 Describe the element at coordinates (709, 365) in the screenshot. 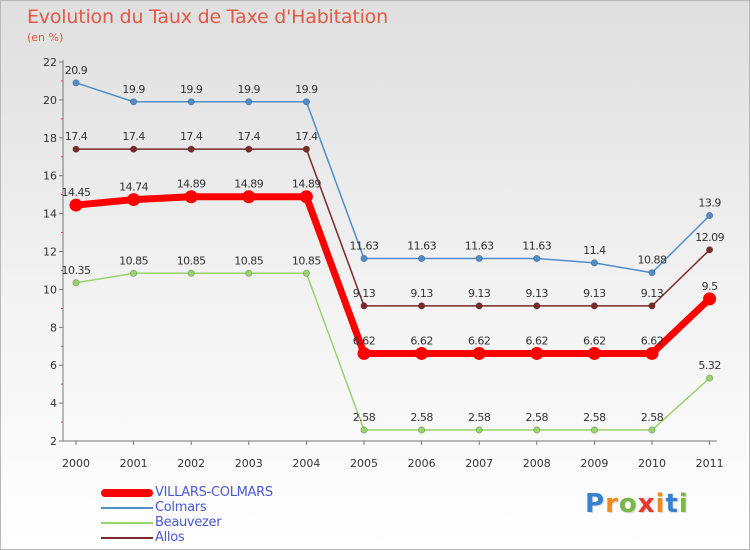

I see `data-label-beauvezer: 5.32` at that location.